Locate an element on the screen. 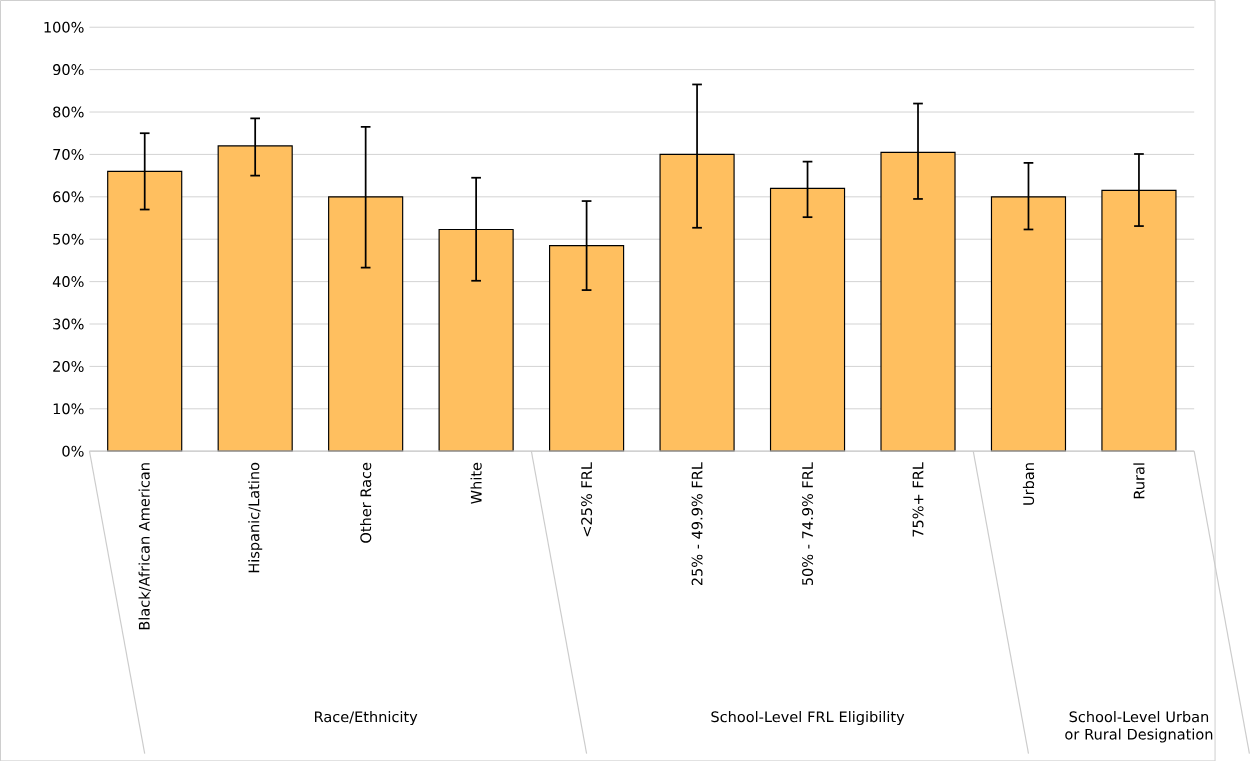 The height and width of the screenshot is (761, 1250). y-tick-label: 80% is located at coordinates (68, 112).